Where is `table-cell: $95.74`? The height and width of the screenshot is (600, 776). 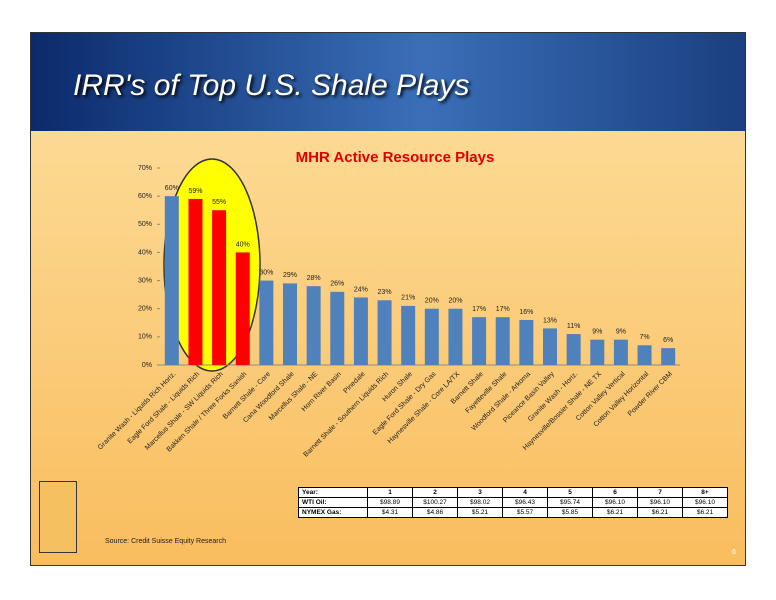 table-cell: $95.74 is located at coordinates (570, 502).